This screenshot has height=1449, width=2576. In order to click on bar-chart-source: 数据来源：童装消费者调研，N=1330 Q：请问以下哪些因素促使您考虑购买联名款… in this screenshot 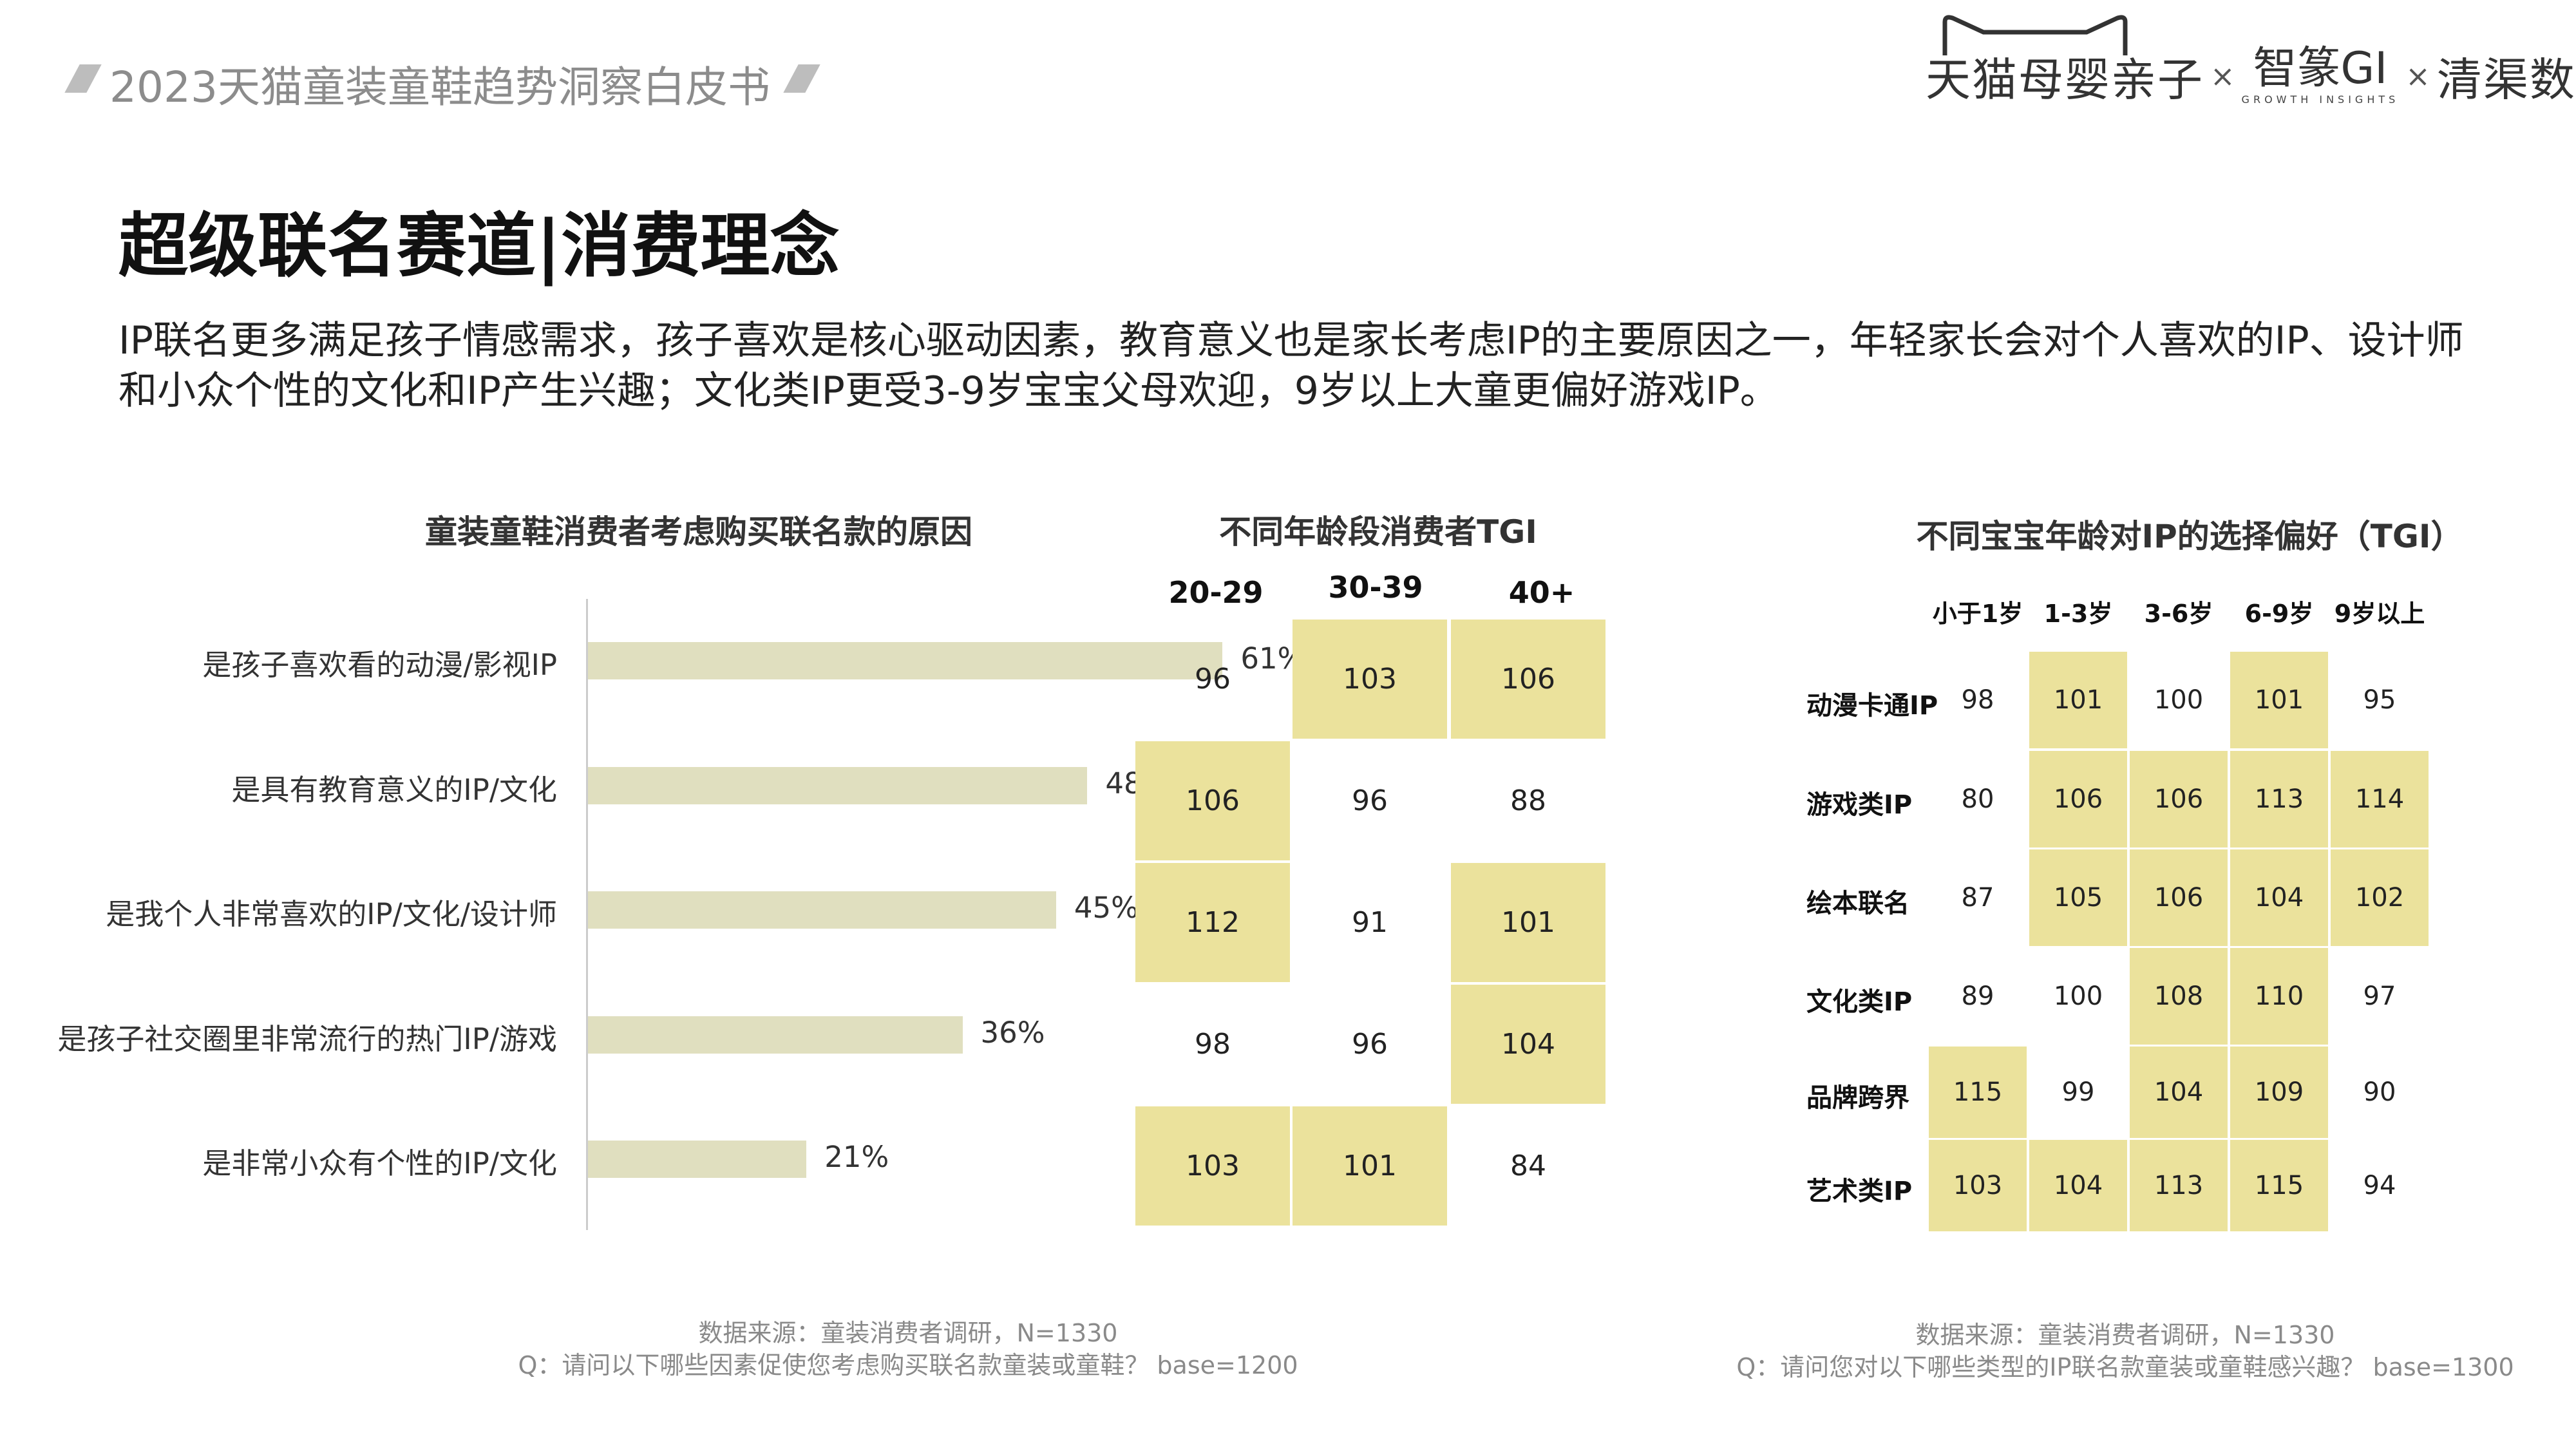, I will do `click(908, 1349)`.